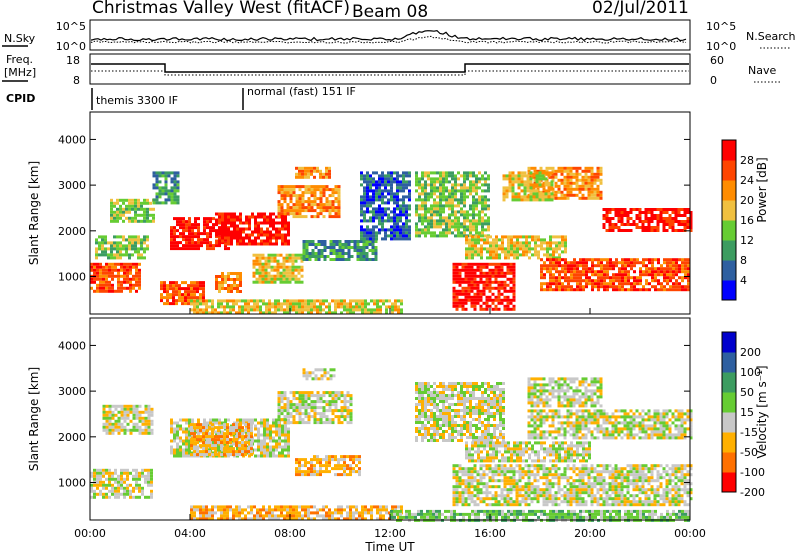  Describe the element at coordinates (73, 60) in the screenshot. I see `freq-tick-top: 18` at that location.